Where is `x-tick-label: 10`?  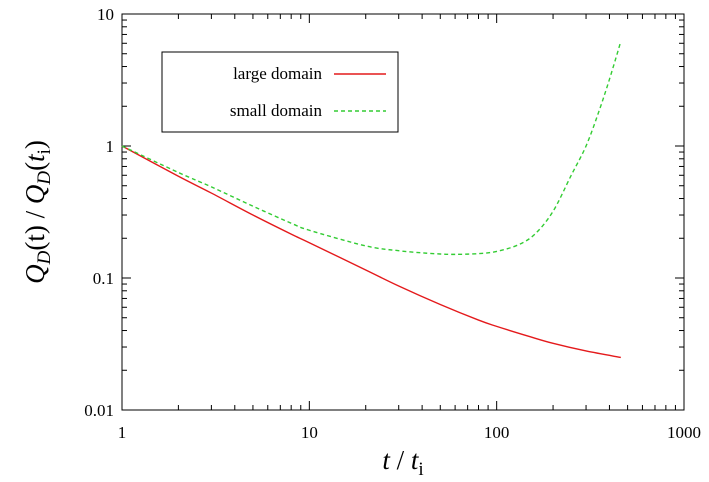
x-tick-label: 10 is located at coordinates (309, 432).